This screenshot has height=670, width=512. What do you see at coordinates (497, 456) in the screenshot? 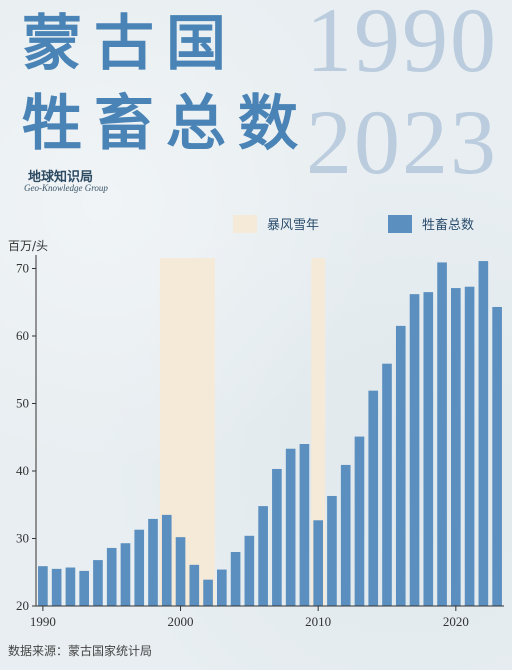
I see `bar-2023` at bounding box center [497, 456].